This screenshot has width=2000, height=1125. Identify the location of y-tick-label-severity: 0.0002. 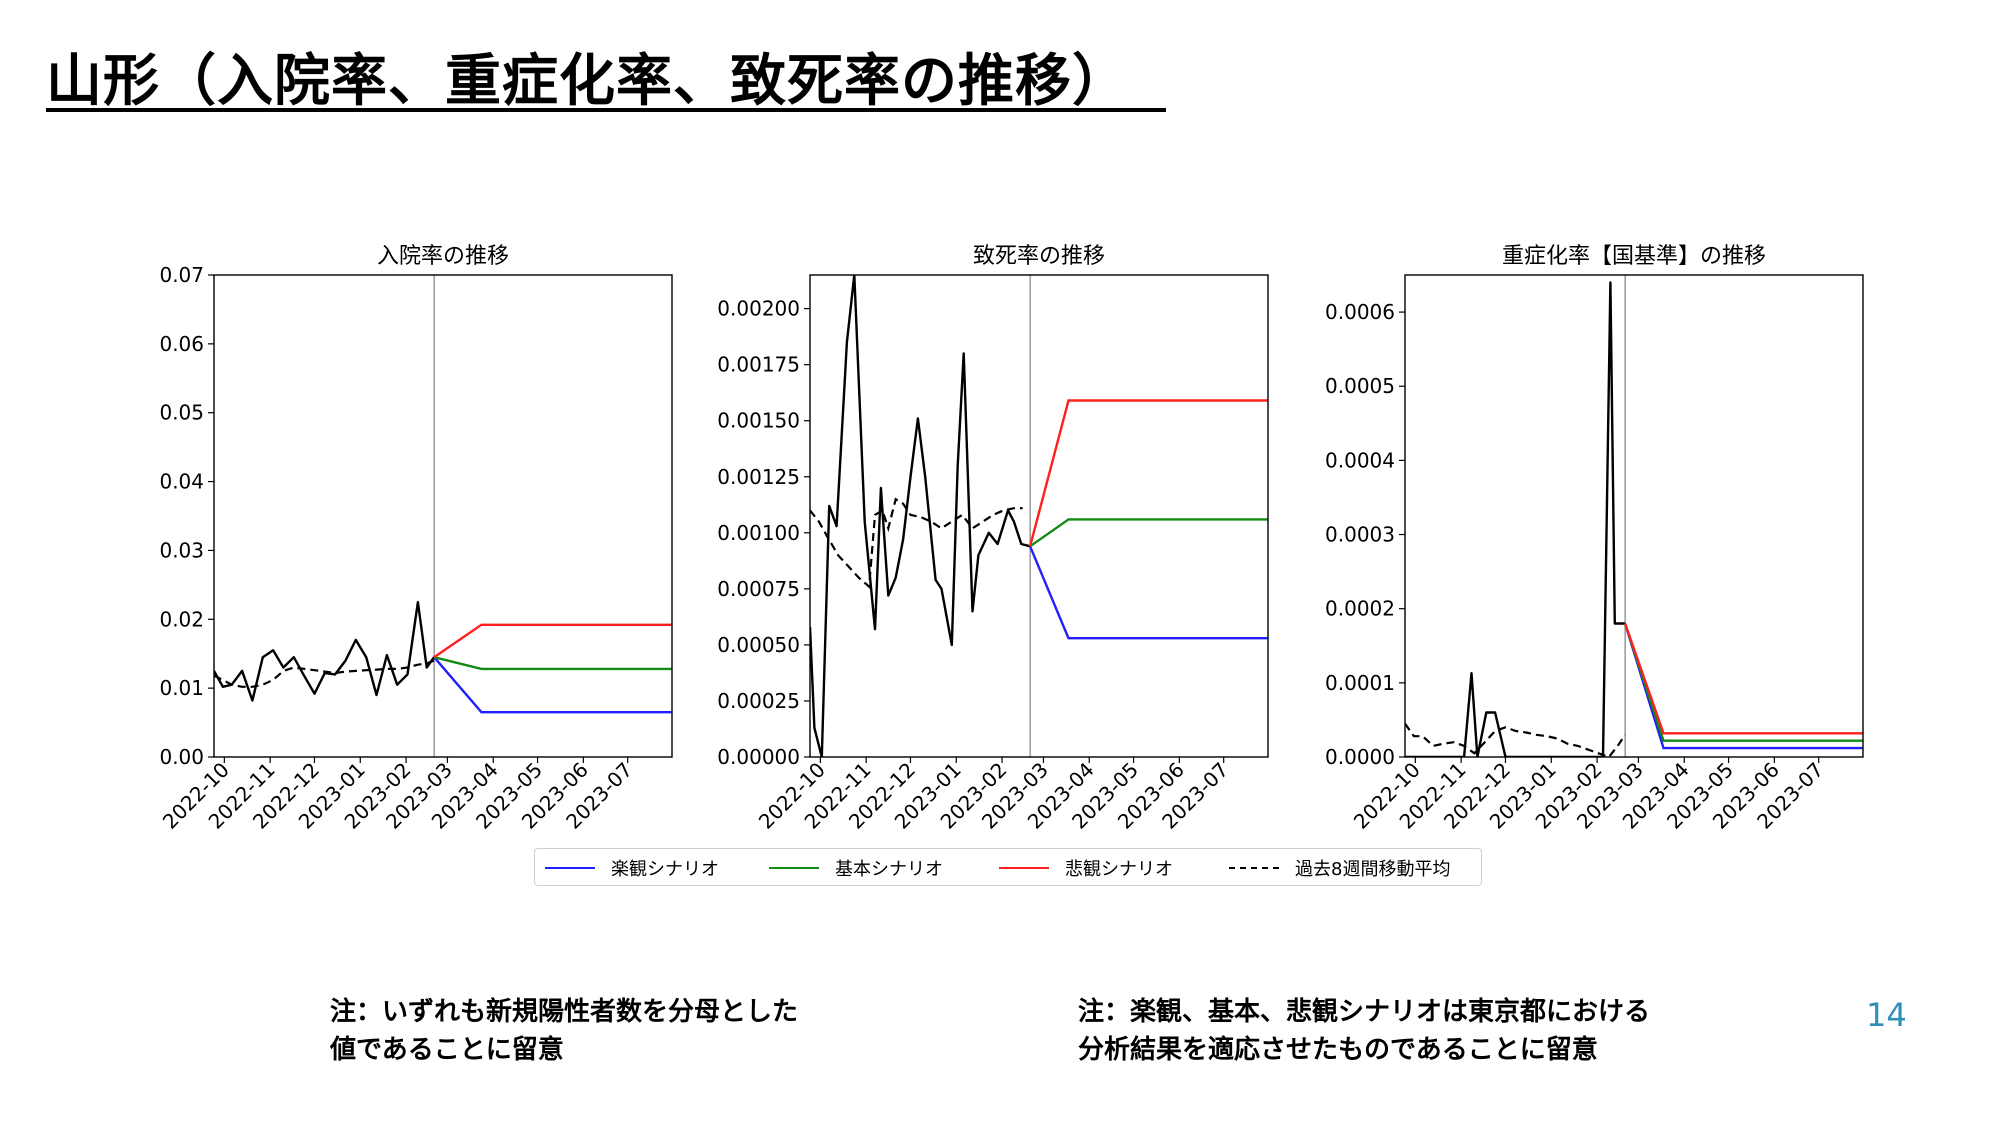
(1360, 609).